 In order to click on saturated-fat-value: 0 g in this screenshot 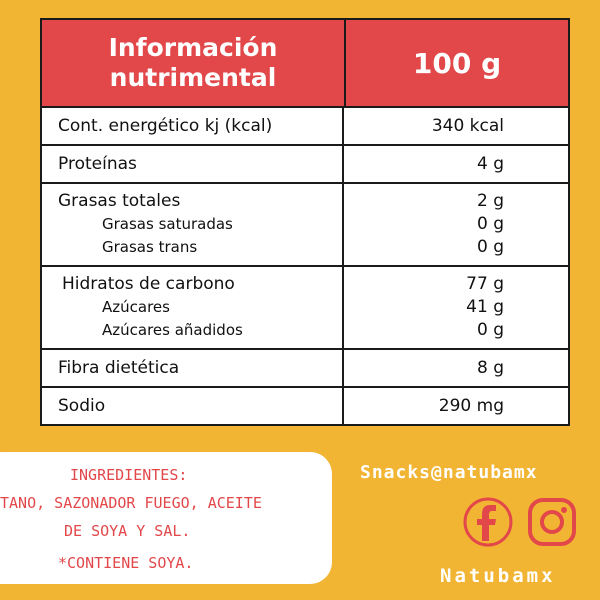, I will do `click(490, 224)`.